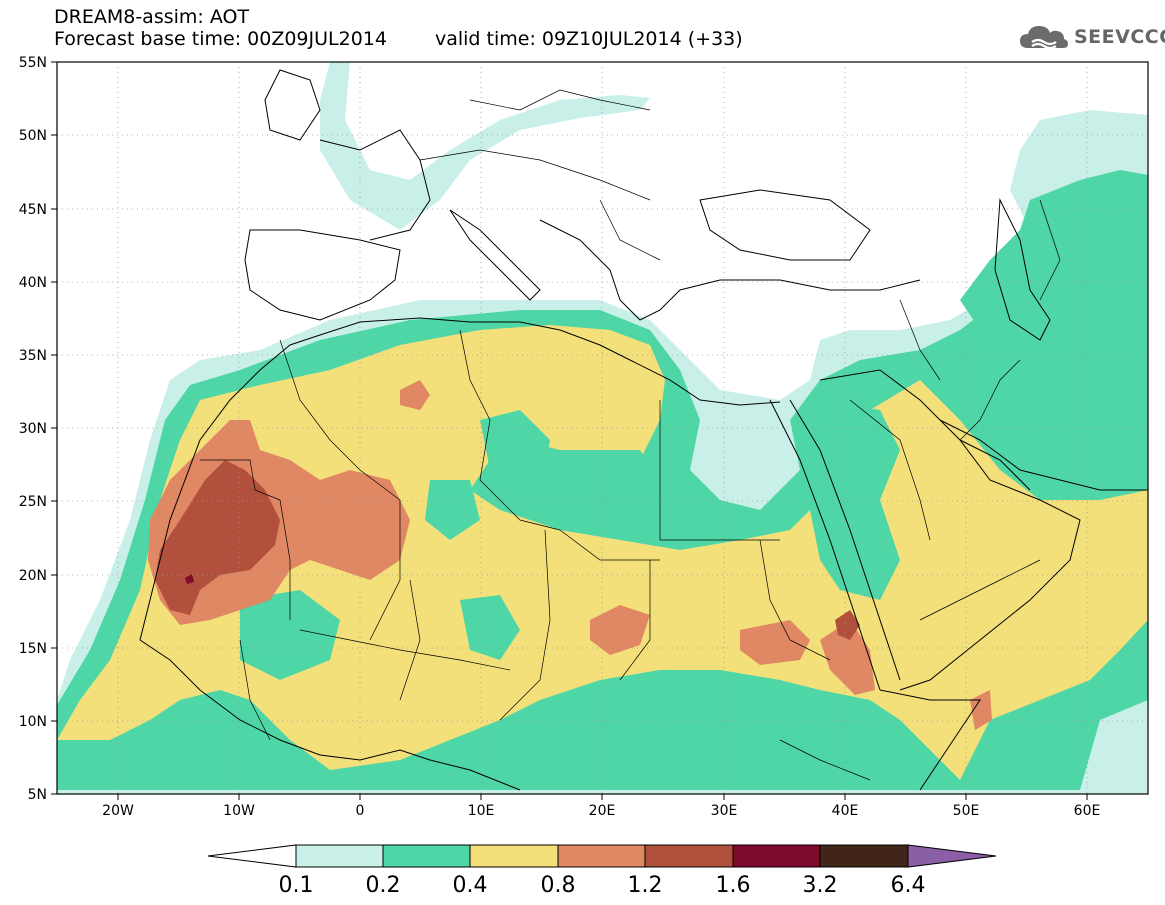 Image resolution: width=1165 pixels, height=905 pixels. Describe the element at coordinates (33, 356) in the screenshot. I see `lat-label: 35N` at that location.